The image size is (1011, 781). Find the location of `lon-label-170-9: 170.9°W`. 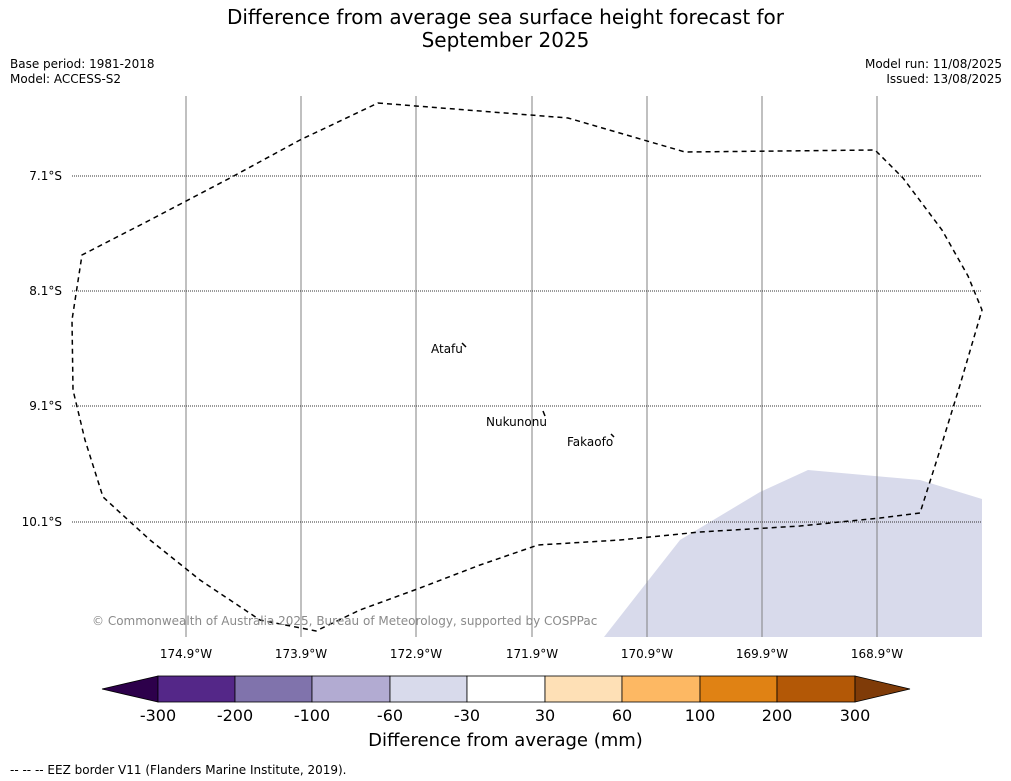

lon-label-170-9: 170.9°W is located at coordinates (647, 654).